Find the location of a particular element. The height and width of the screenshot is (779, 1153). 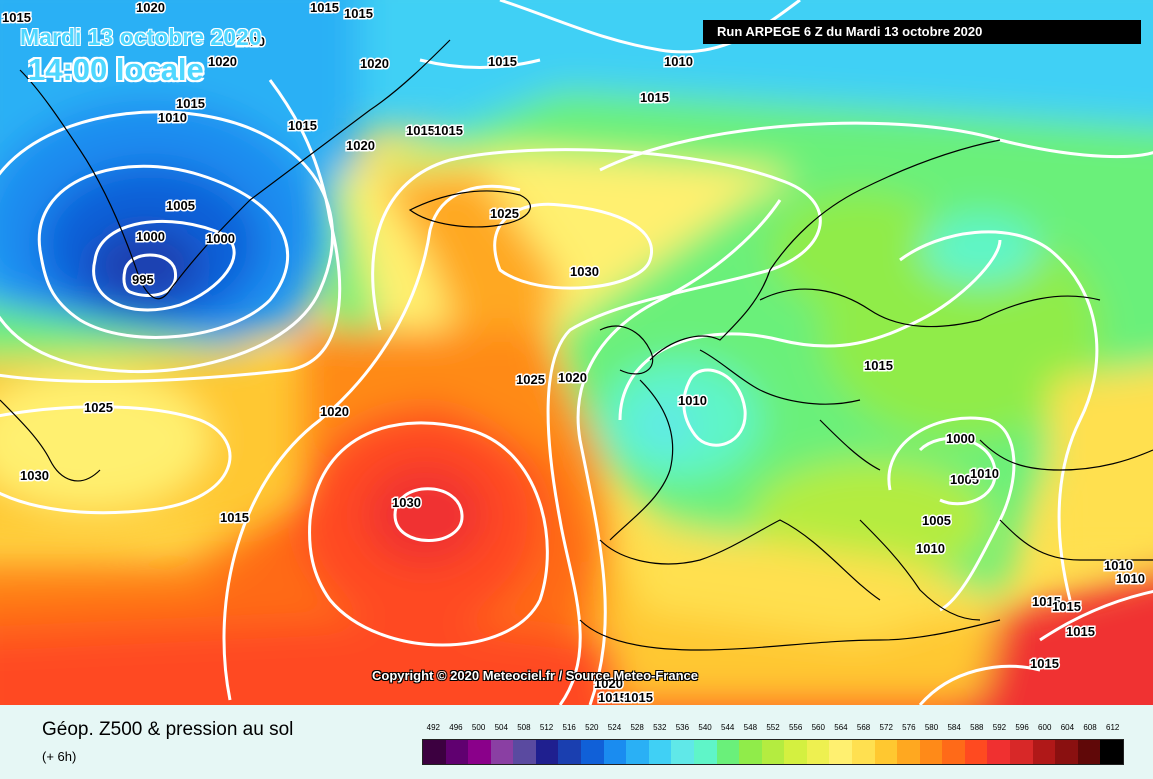

color-scale-bar is located at coordinates (773, 752).